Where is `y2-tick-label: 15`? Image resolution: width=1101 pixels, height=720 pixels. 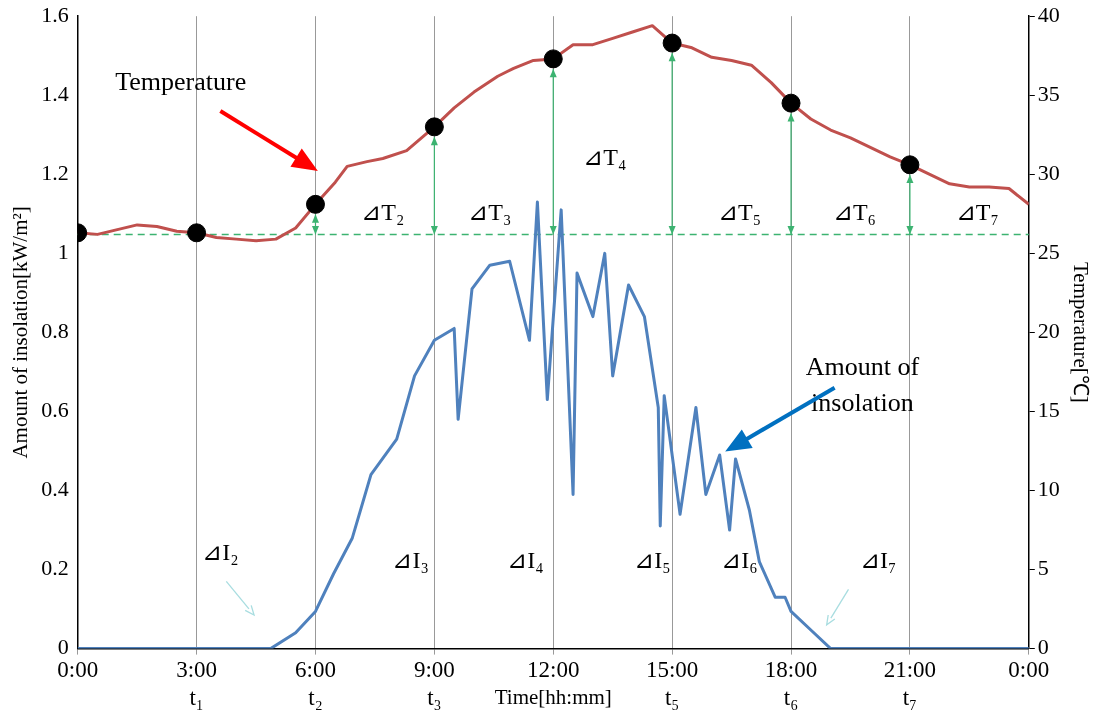 y2-tick-label: 15 is located at coordinates (1048, 410).